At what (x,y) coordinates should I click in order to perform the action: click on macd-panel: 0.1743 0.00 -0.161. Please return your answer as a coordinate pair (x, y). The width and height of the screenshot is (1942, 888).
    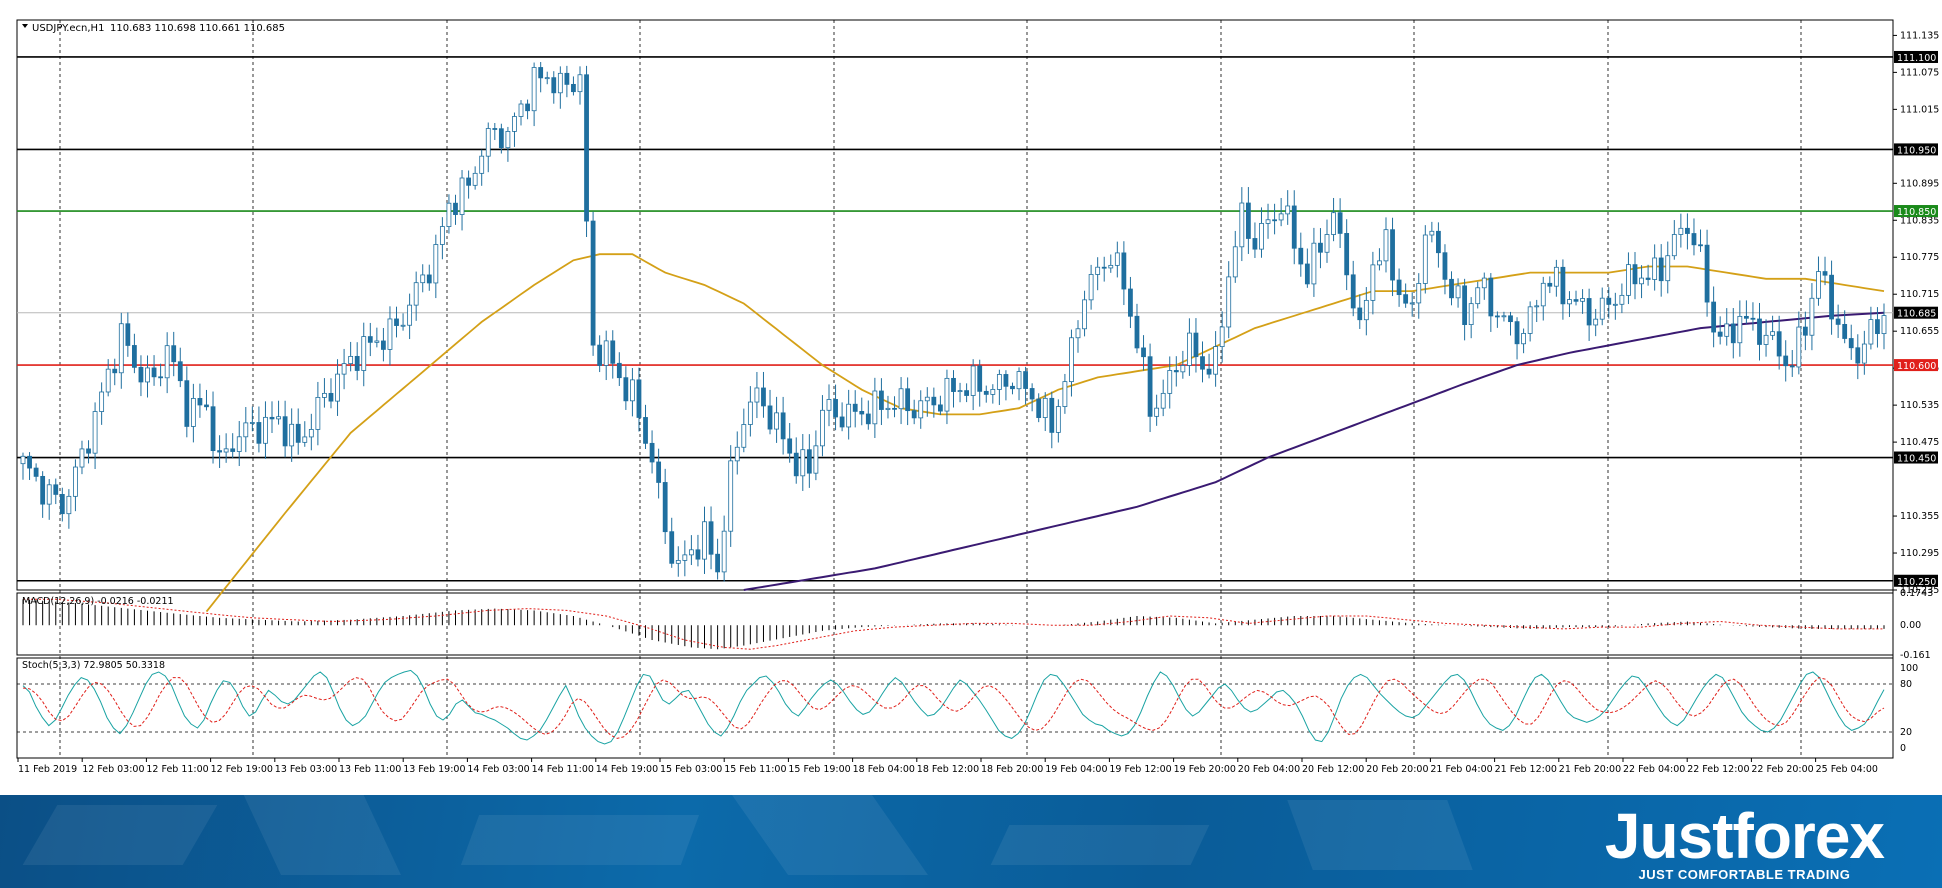
    Looking at the image, I should click on (977, 624).